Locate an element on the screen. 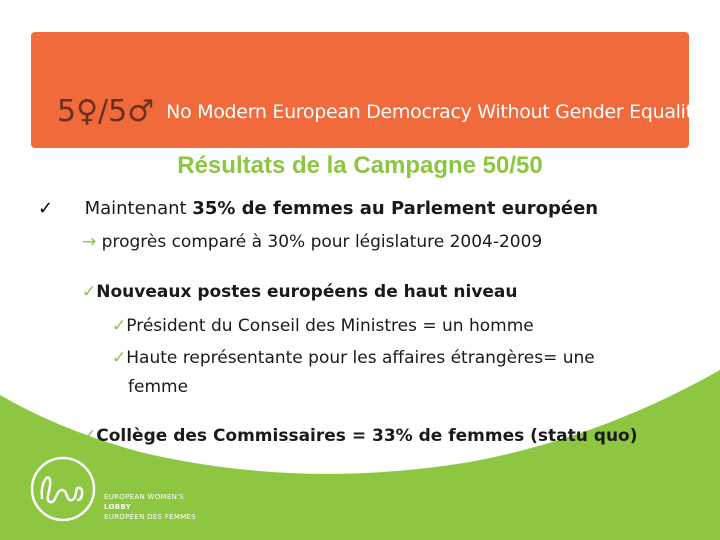 Image resolution: width=720 pixels, height=540 pixels. footer-line-2: LOBBY is located at coordinates (118, 507).